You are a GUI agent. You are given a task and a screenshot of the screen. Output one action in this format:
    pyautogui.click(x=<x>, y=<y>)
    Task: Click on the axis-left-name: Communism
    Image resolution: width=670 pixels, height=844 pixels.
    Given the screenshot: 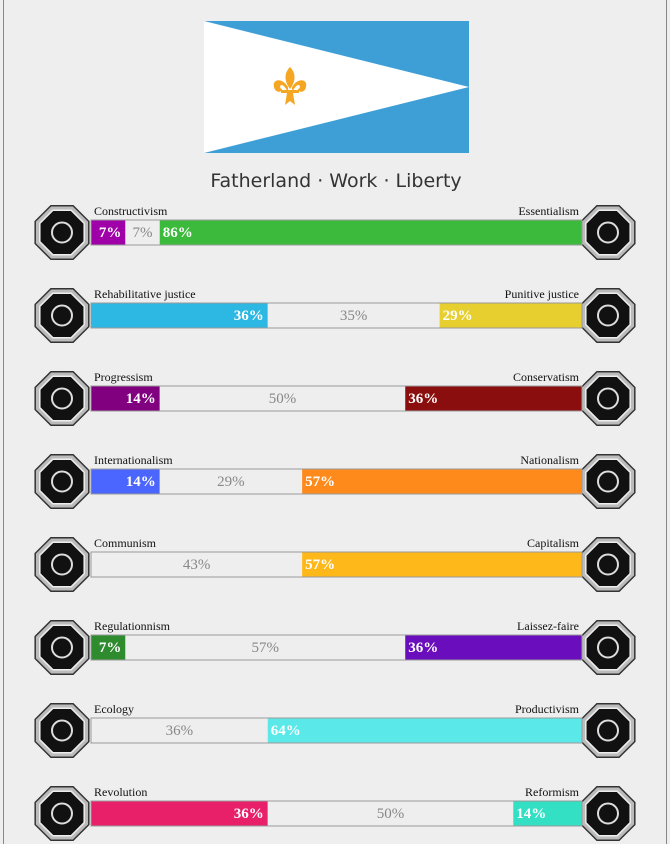 What is the action you would take?
    pyautogui.click(x=125, y=543)
    